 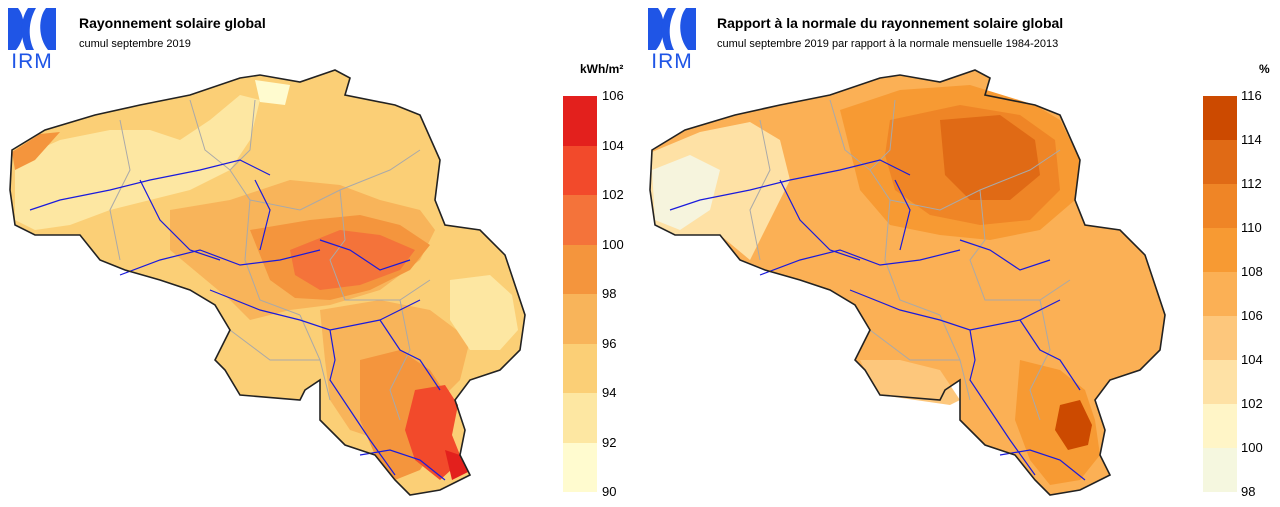 What do you see at coordinates (1251, 183) in the screenshot?
I see `legend-tick-label: 112` at bounding box center [1251, 183].